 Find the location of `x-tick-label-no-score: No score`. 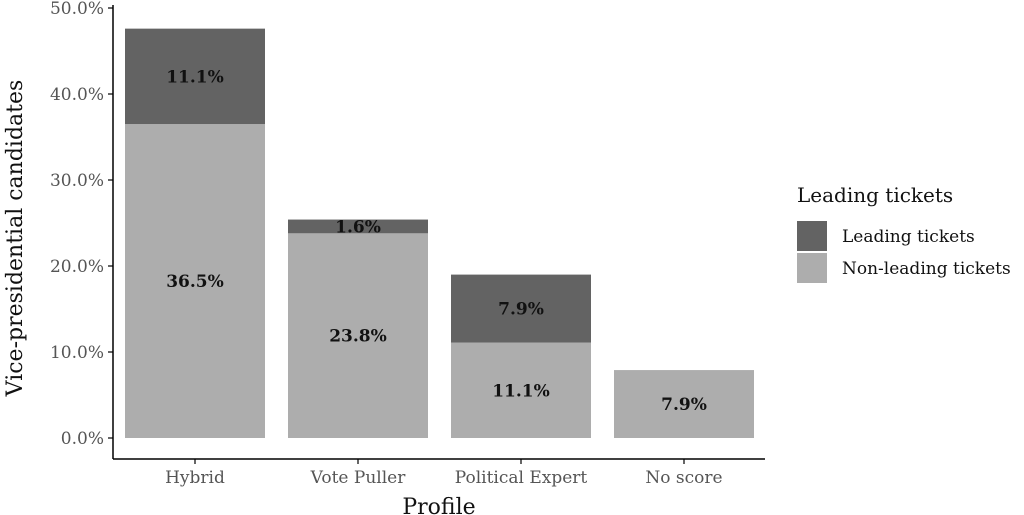

x-tick-label-no-score: No score is located at coordinates (683, 478).